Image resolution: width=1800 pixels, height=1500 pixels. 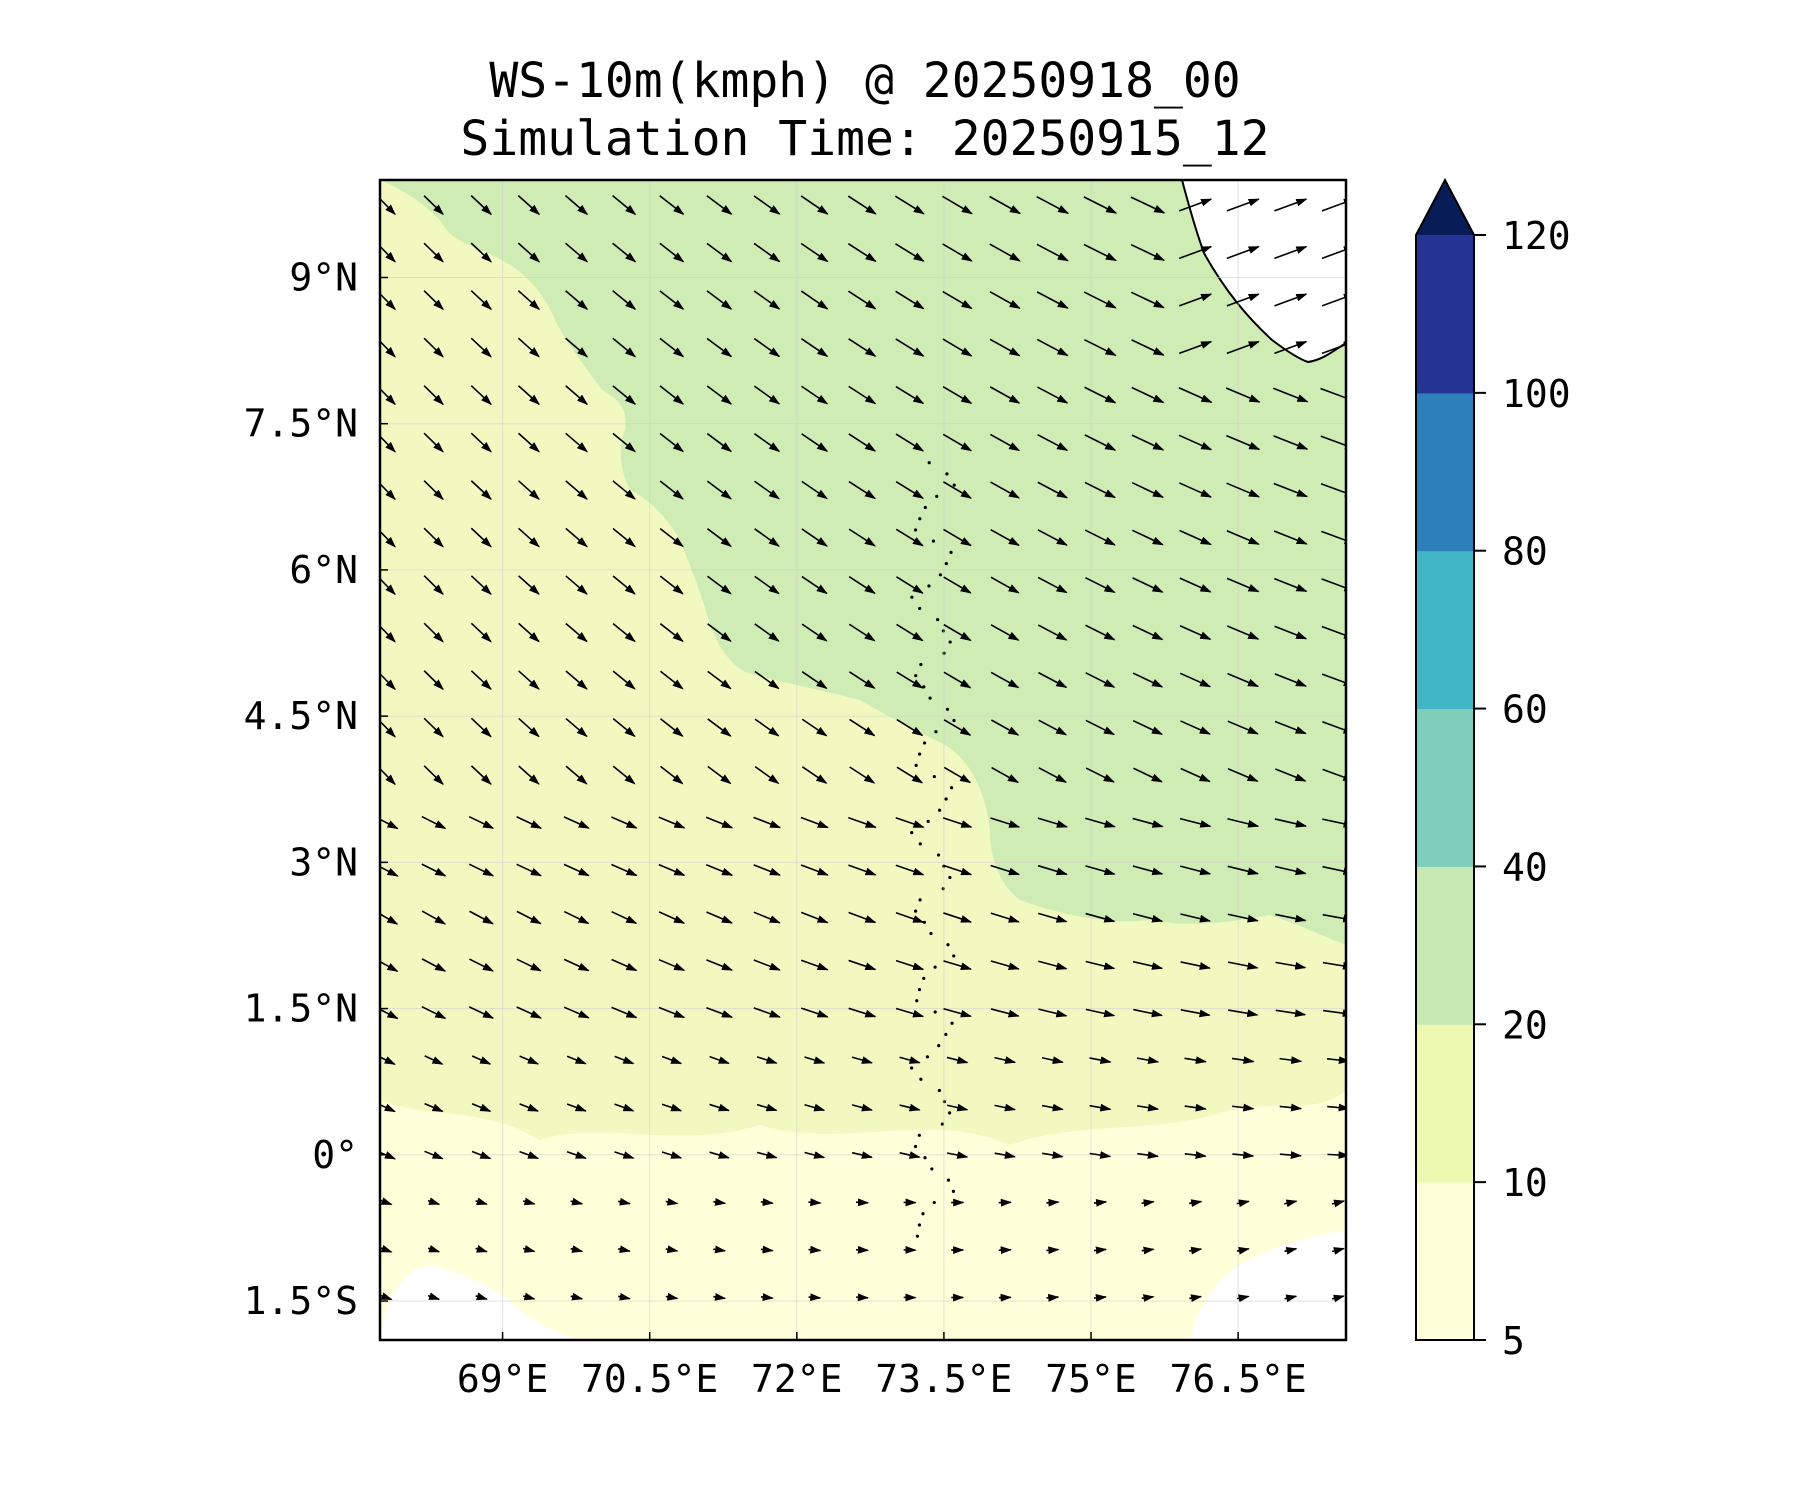 What do you see at coordinates (1536, 394) in the screenshot?
I see `colorbar-label: 100` at bounding box center [1536, 394].